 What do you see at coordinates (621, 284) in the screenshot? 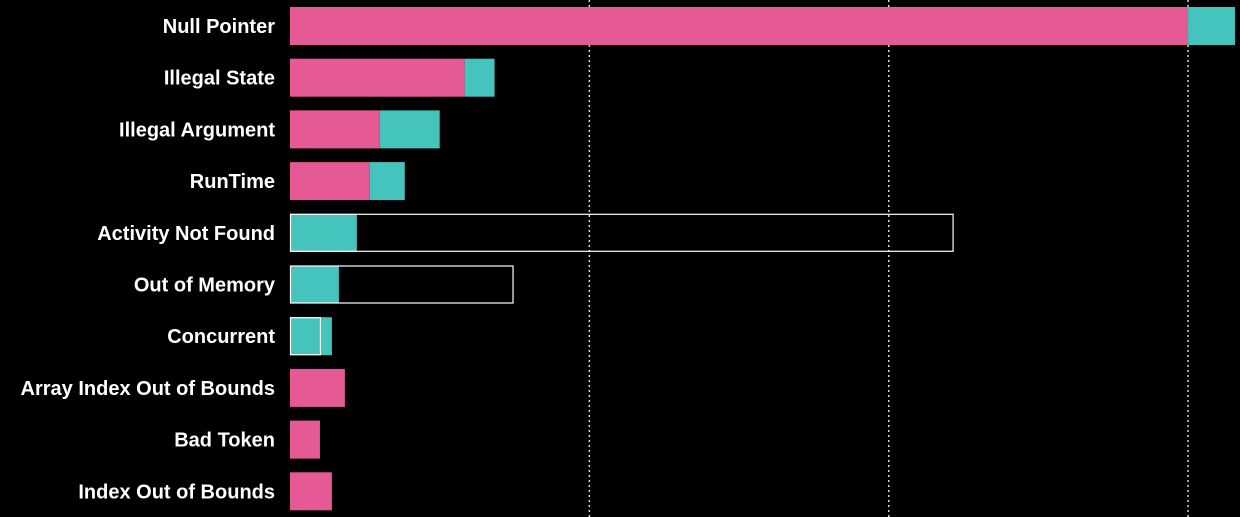
I see `bar-outlines` at bounding box center [621, 284].